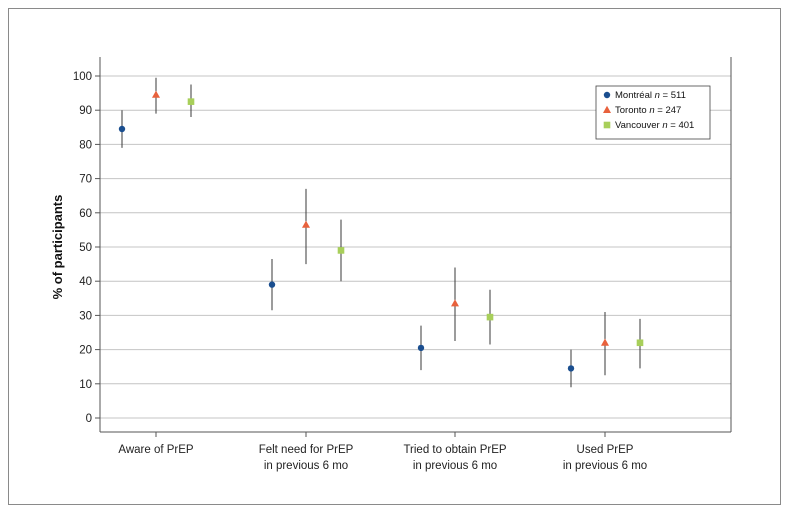 The height and width of the screenshot is (515, 791). What do you see at coordinates (607, 109) in the screenshot?
I see `legend-marker-triangle` at bounding box center [607, 109].